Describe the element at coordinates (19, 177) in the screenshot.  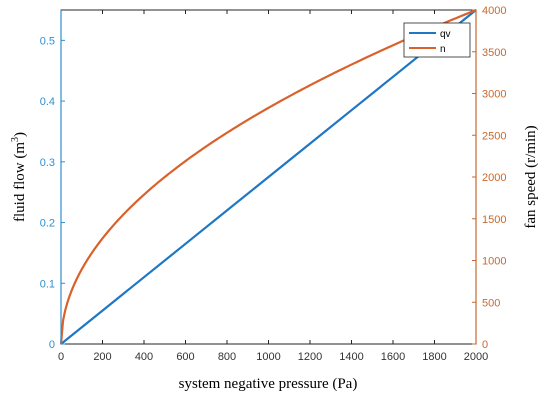
I see `y-left-axis-label: fluid flow (m3)` at that location.